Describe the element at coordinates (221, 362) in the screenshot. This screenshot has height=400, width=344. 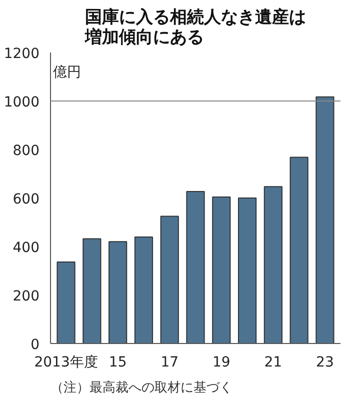
I see `x-tick-label: 19` at that location.